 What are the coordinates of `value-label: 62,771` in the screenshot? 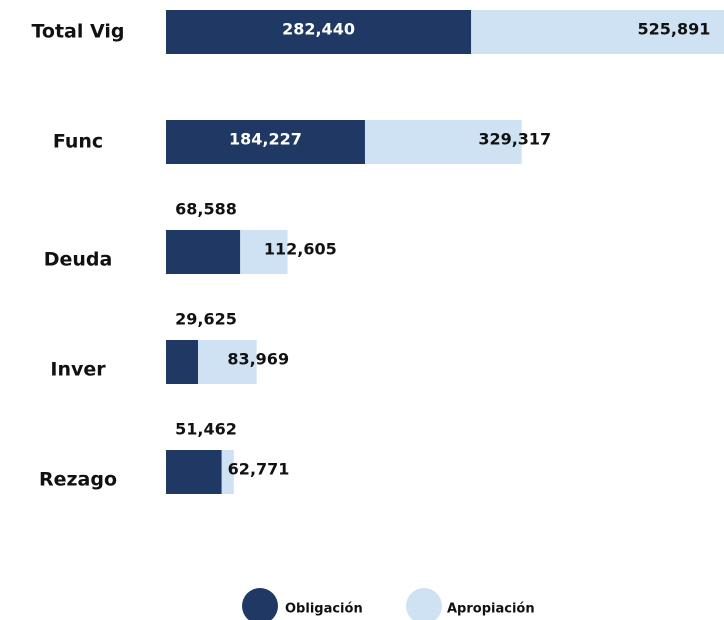 It's located at (259, 469).